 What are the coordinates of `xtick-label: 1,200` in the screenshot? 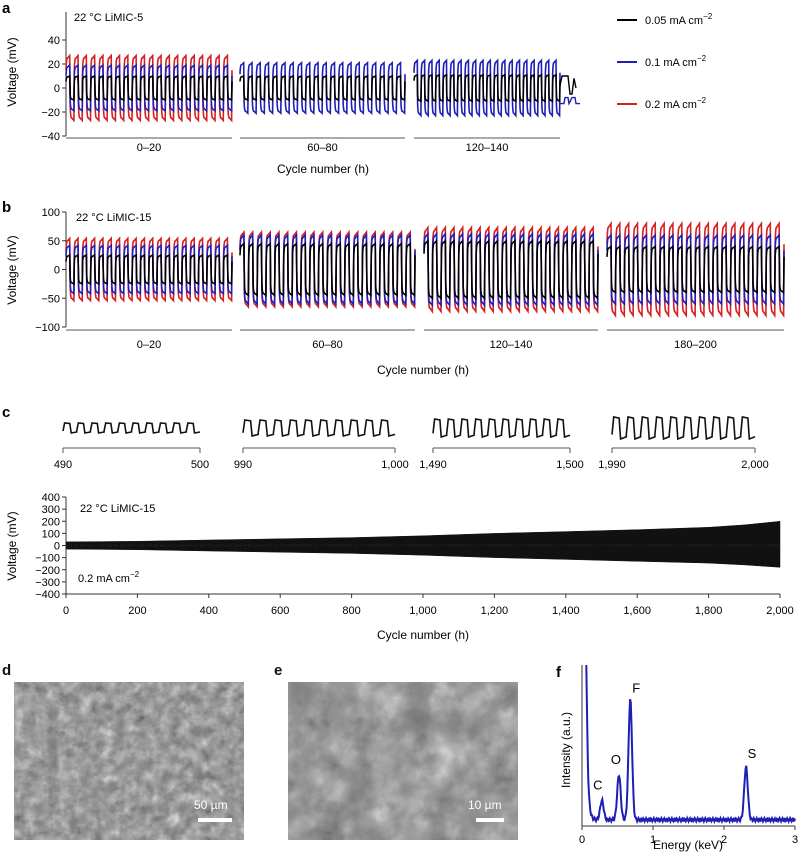 It's located at (495, 611).